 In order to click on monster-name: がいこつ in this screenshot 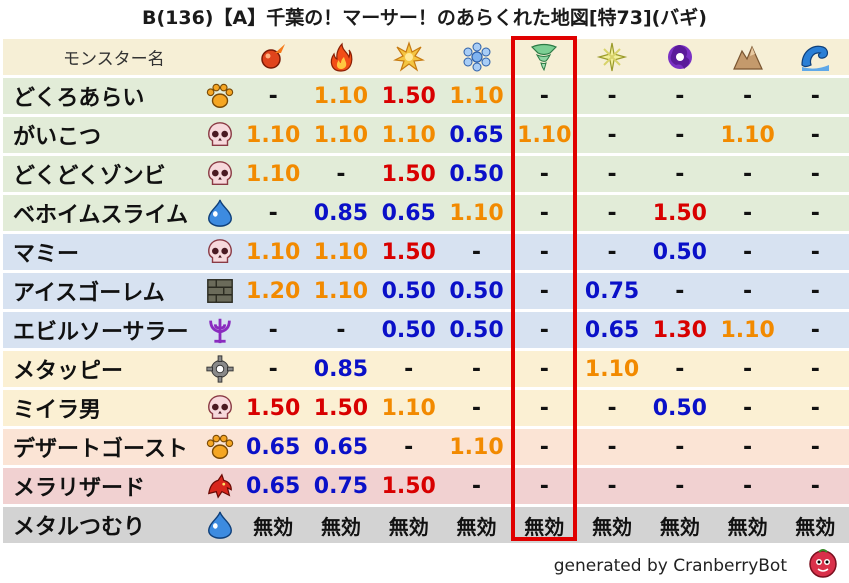, I will do `click(57, 137)`.